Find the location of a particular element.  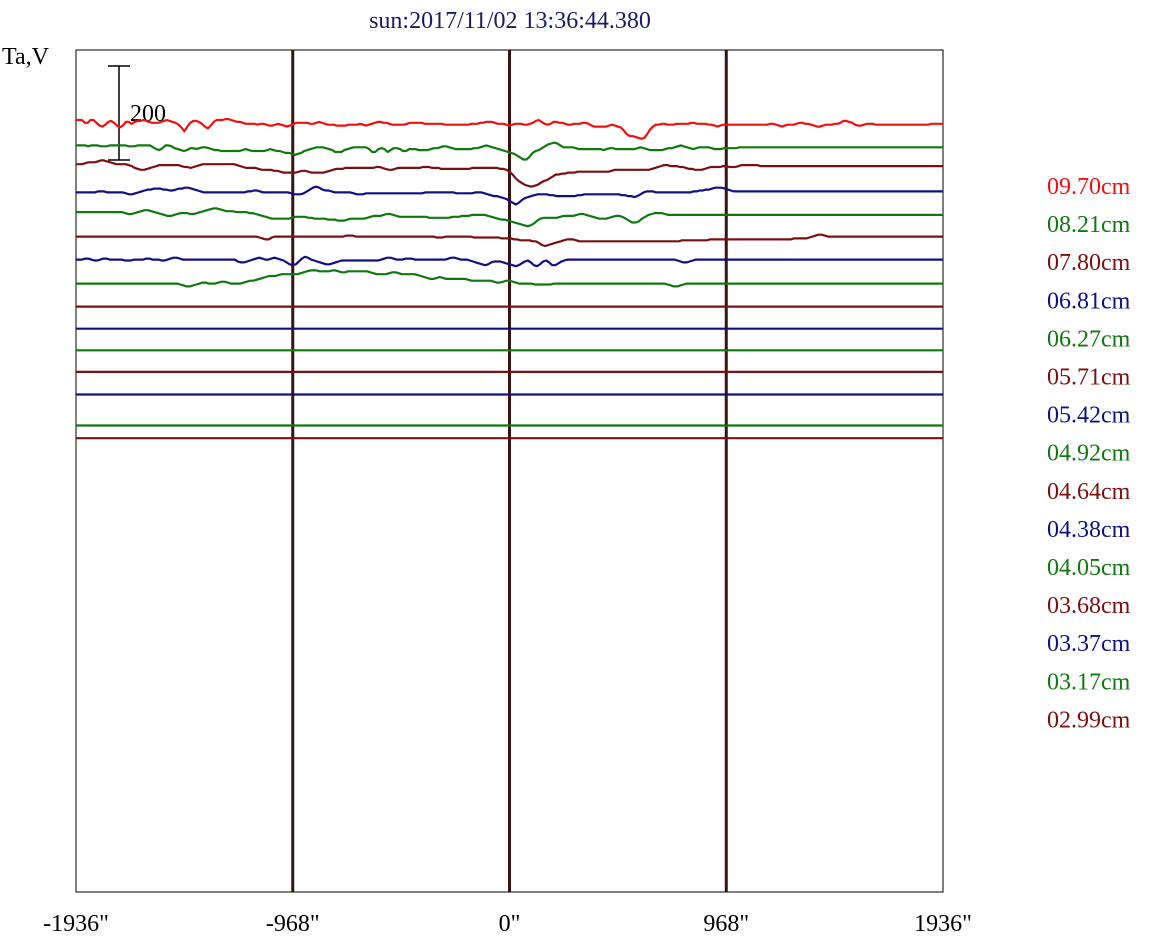

legend-entry-04.38cm: 04.38cm is located at coordinates (1089, 530).